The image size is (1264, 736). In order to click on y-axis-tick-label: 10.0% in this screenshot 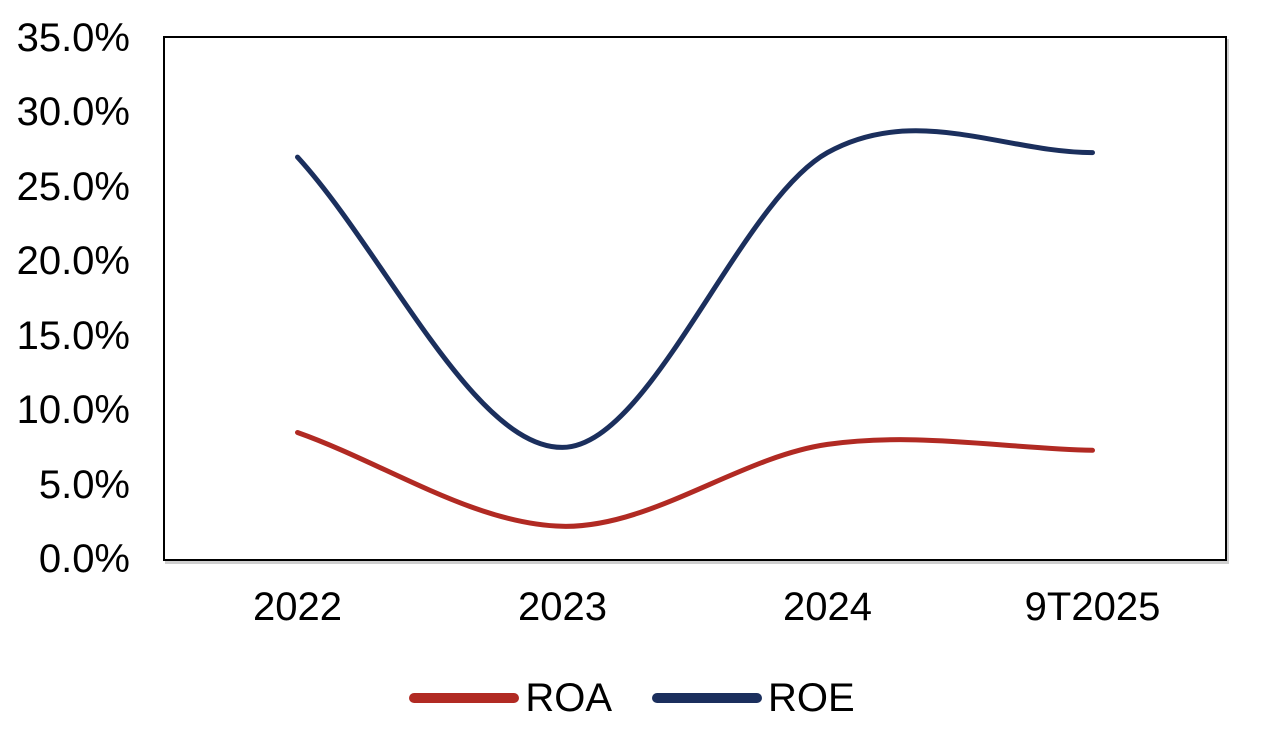, I will do `click(73, 410)`.